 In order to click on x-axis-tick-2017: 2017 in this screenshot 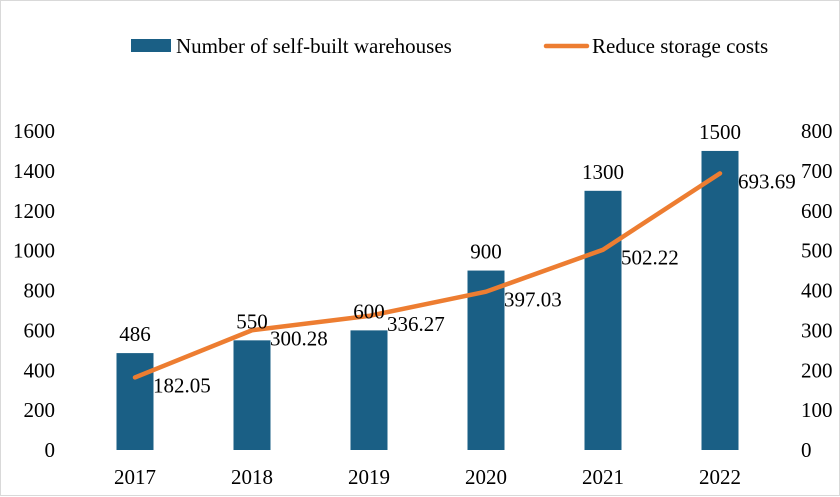, I will do `click(135, 477)`.